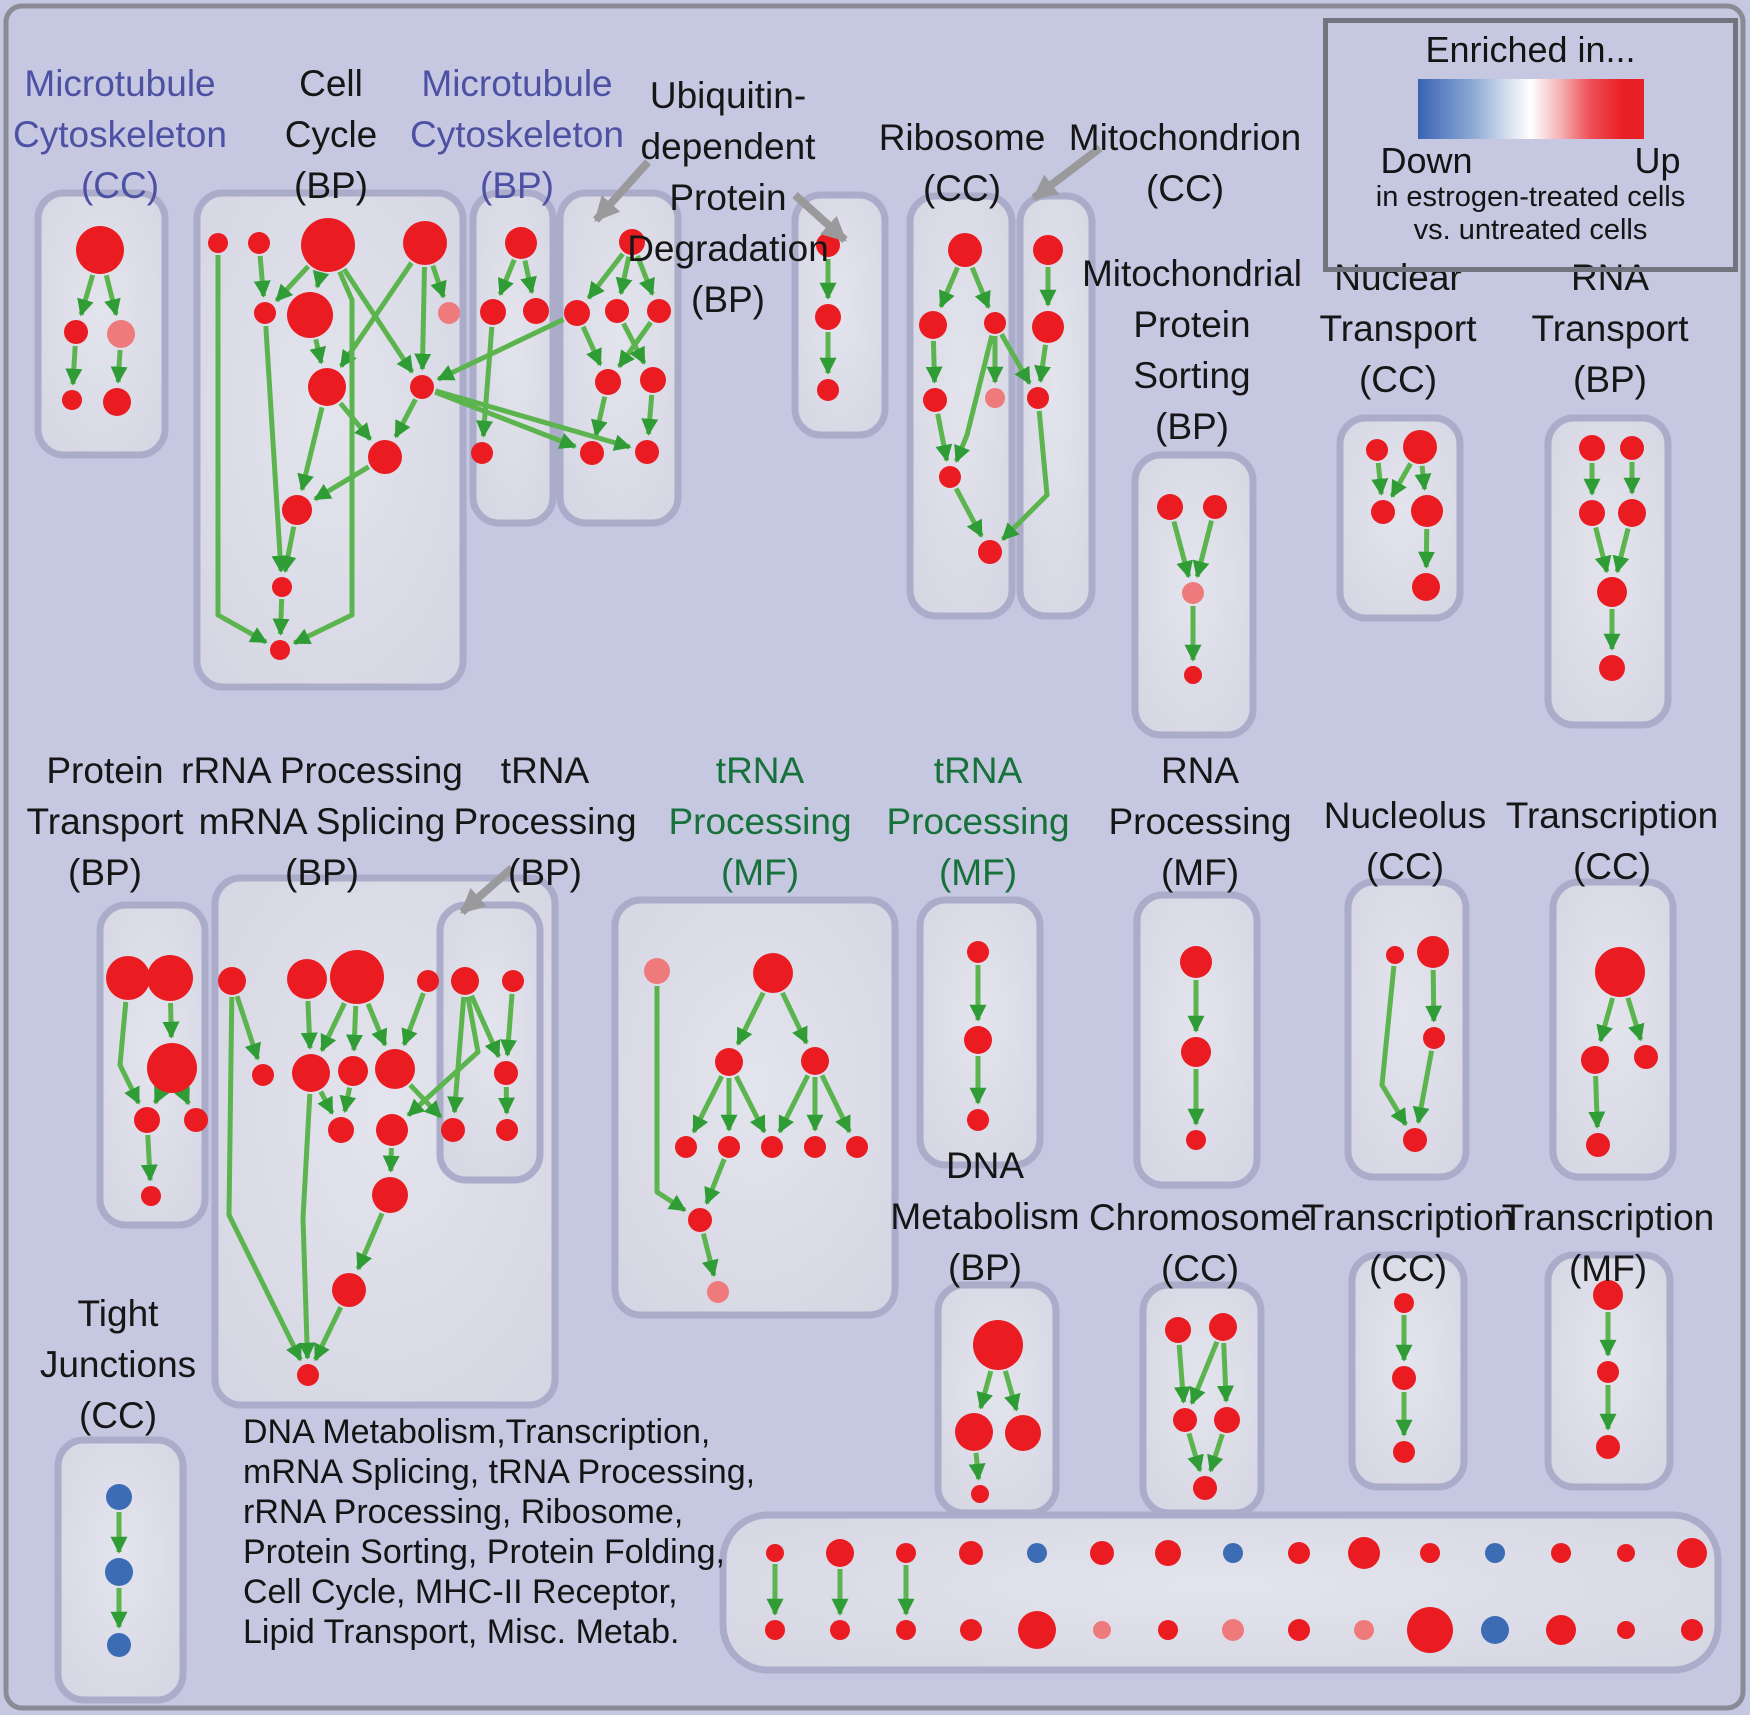 The image size is (1750, 1715). Describe the element at coordinates (536, 311) in the screenshot. I see `node-mtbp` at that location.